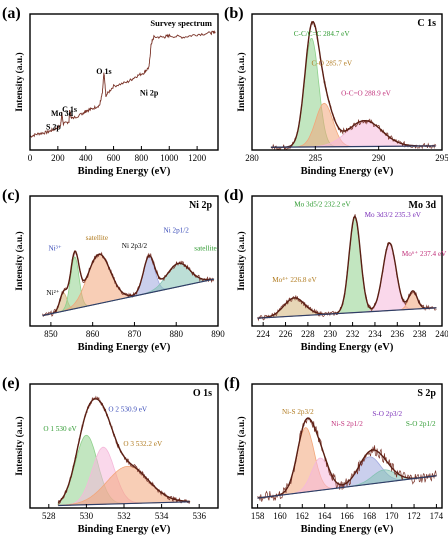 The image size is (448, 550). Describe the element at coordinates (366, 94) in the screenshot. I see `peak-annotation: O-C=O 288.9 eV` at that location.